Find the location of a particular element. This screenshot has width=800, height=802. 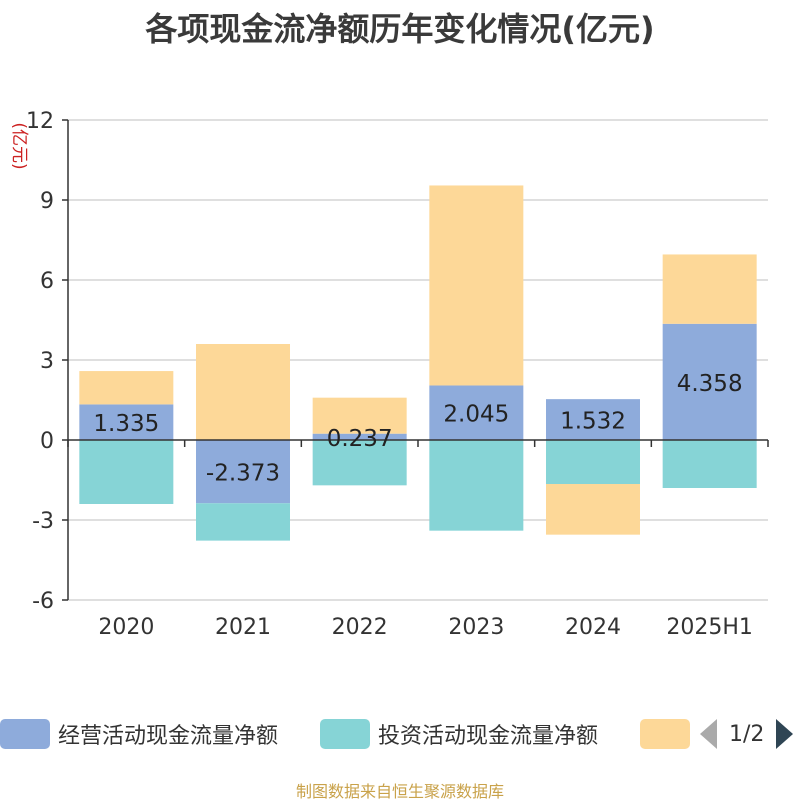

y-tick-label: -6 is located at coordinates (43, 601).